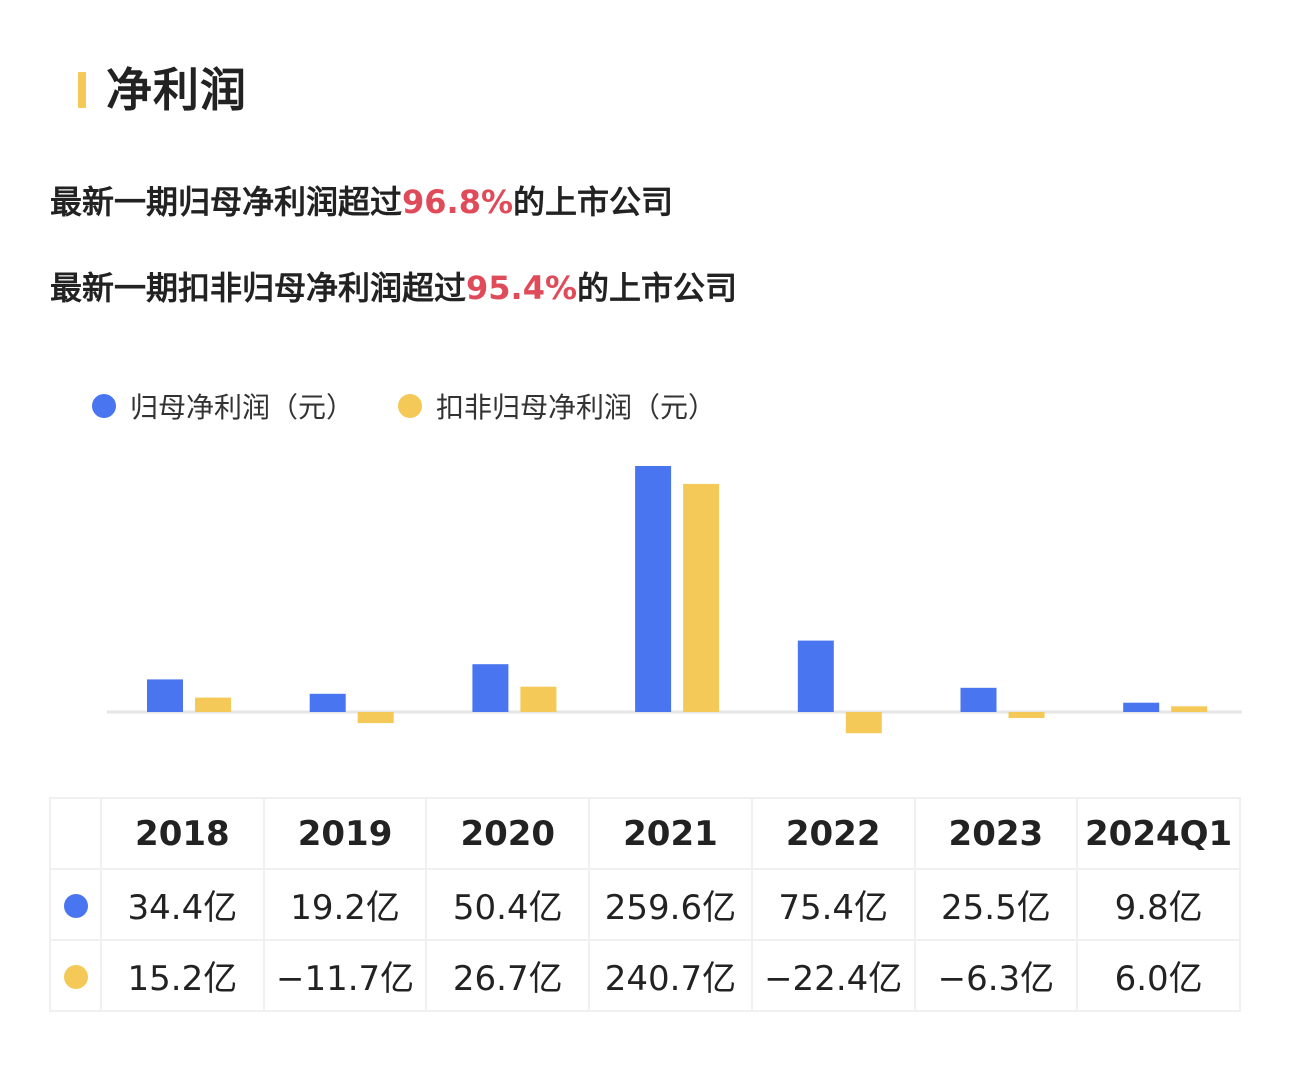 This screenshot has height=1074, width=1290. Describe the element at coordinates (176, 90) in the screenshot. I see `page-title: 净利润` at that location.